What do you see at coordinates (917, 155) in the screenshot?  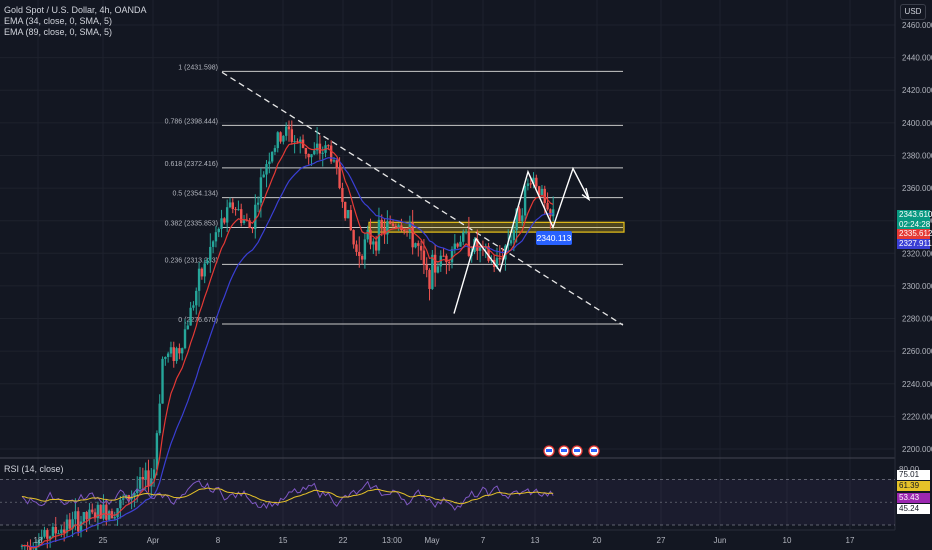 I see `price-tick-label: 2380.000` at bounding box center [917, 155].